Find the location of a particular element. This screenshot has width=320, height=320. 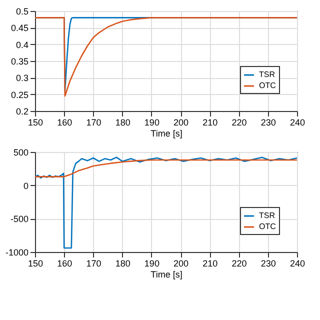

y-tick-label: 0.35 is located at coordinates (19, 61).